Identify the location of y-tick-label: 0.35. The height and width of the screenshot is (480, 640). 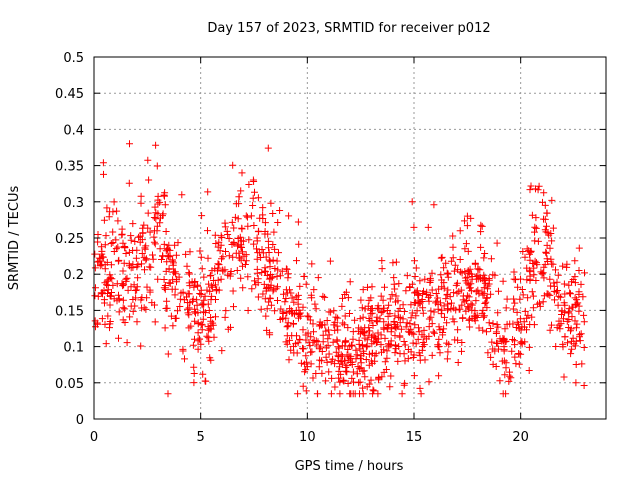
(69, 167).